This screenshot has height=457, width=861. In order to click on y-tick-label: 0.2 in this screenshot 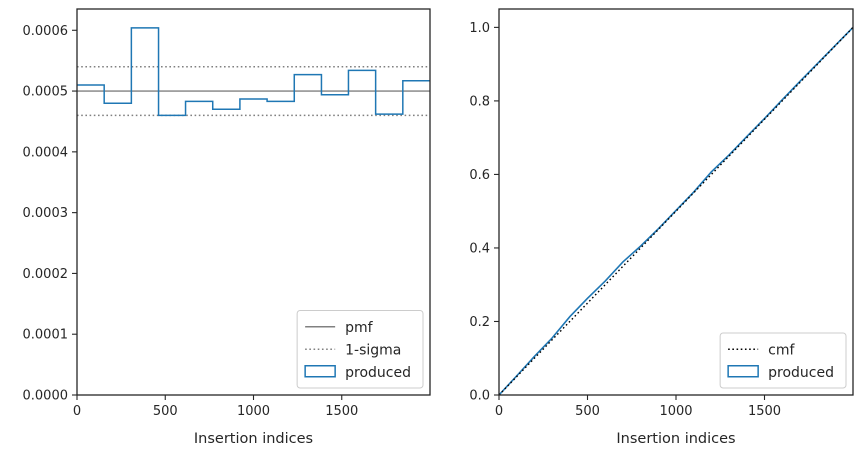, I will do `click(479, 322)`.